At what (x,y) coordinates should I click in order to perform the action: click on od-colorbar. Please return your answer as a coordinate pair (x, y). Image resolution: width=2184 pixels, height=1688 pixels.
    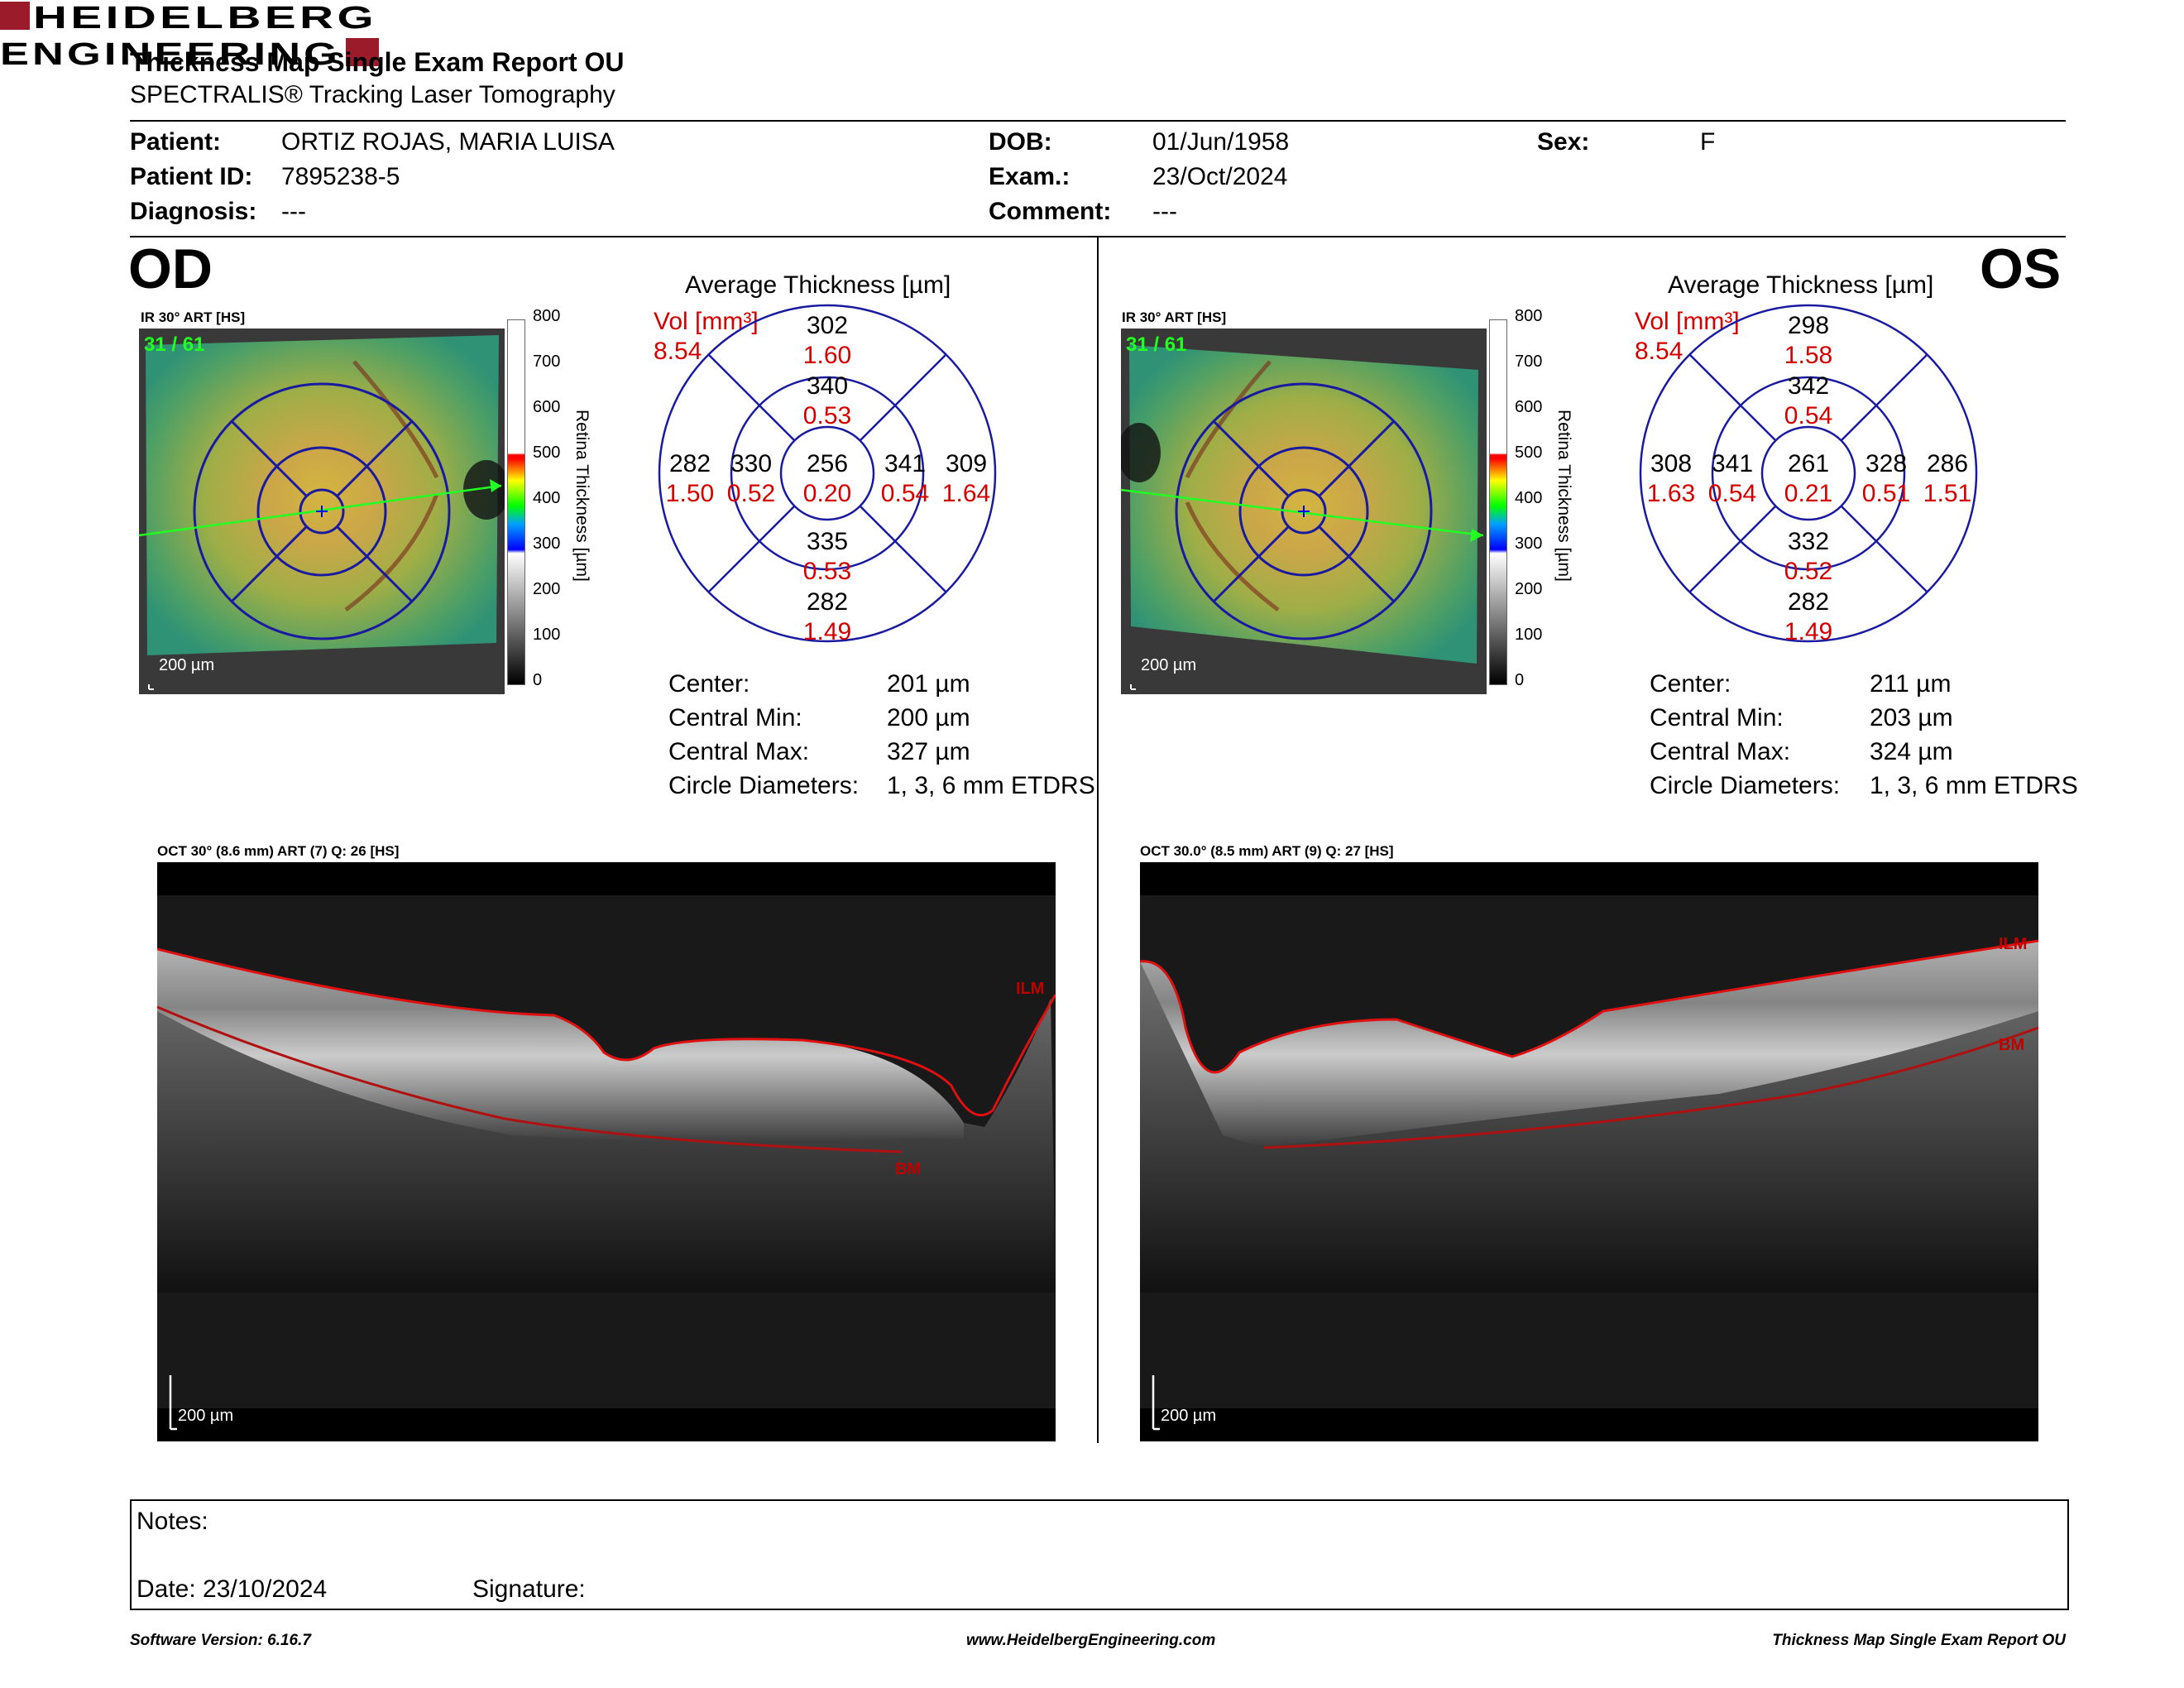
    Looking at the image, I should click on (516, 502).